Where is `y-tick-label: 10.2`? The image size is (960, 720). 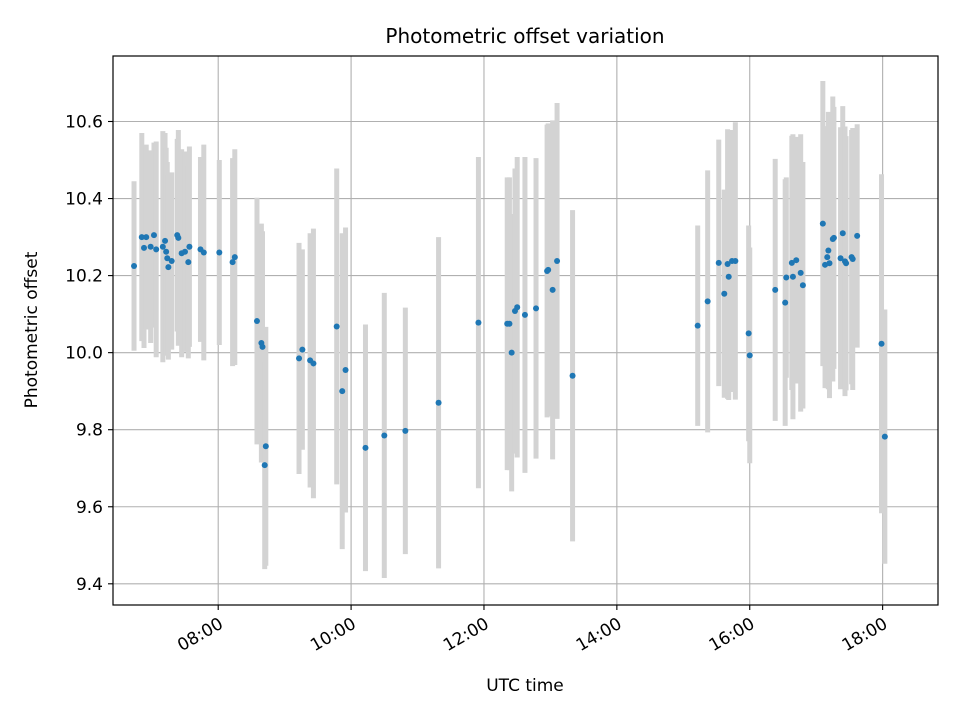
y-tick-label: 10.2 is located at coordinates (84, 277).